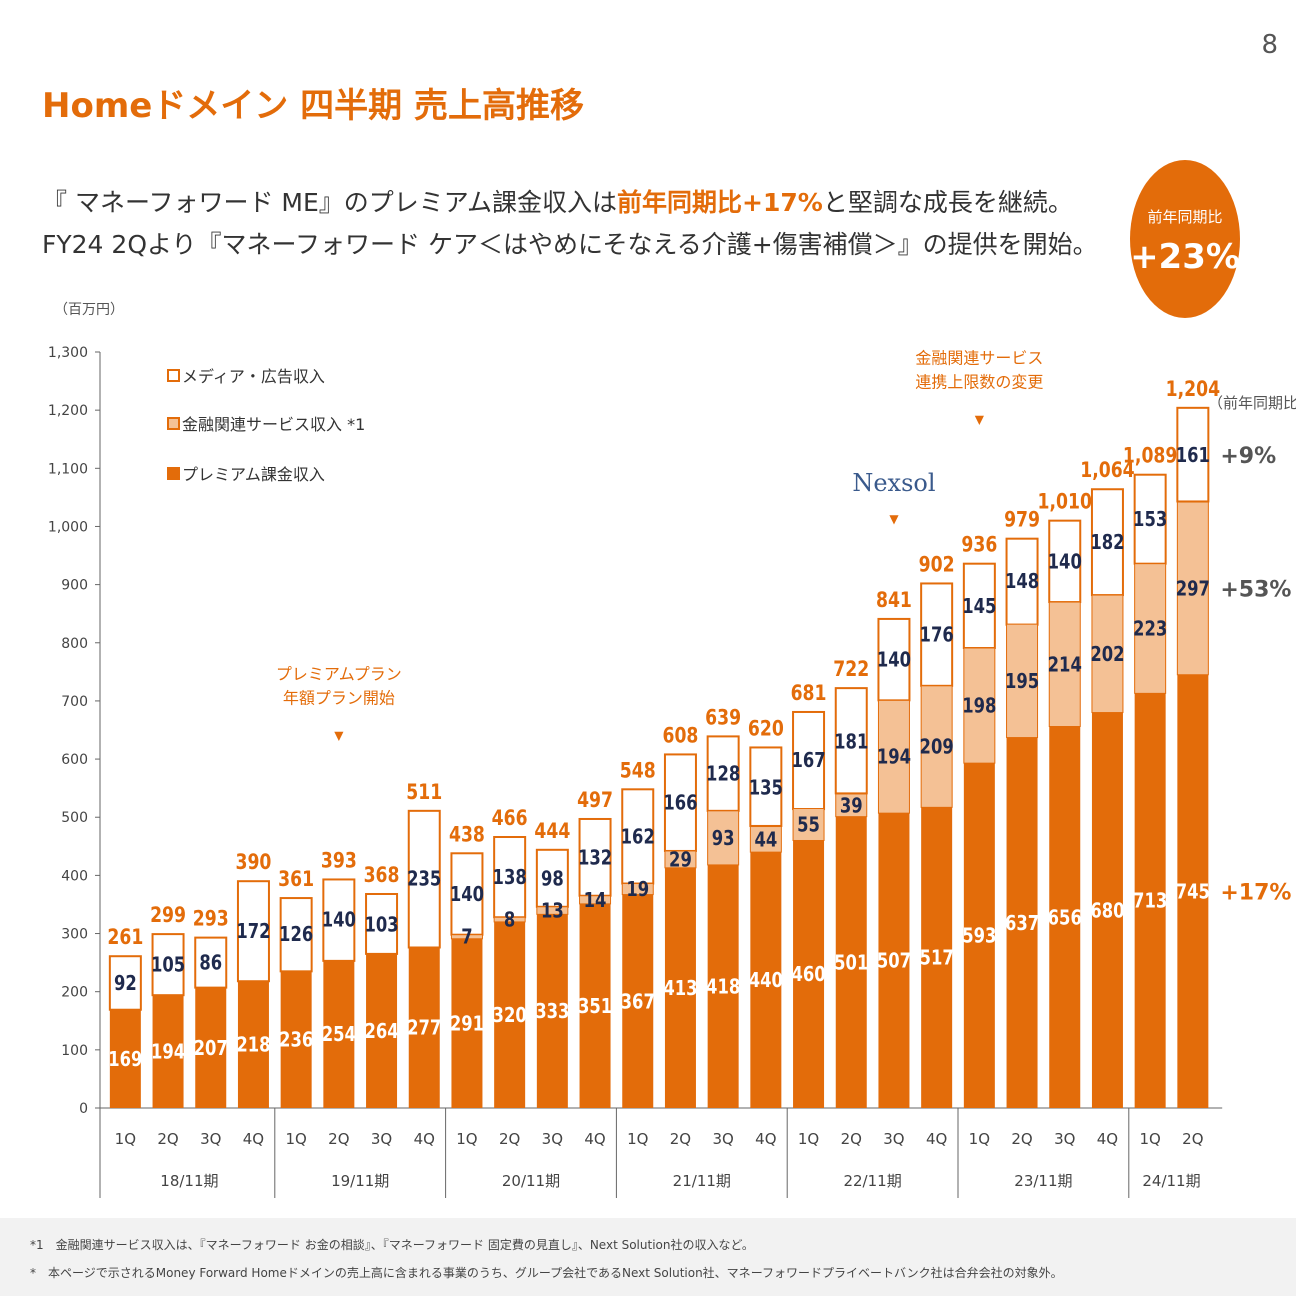 The image size is (1296, 1296). What do you see at coordinates (68, 411) in the screenshot?
I see `y-tick-label: 1,200` at bounding box center [68, 411].